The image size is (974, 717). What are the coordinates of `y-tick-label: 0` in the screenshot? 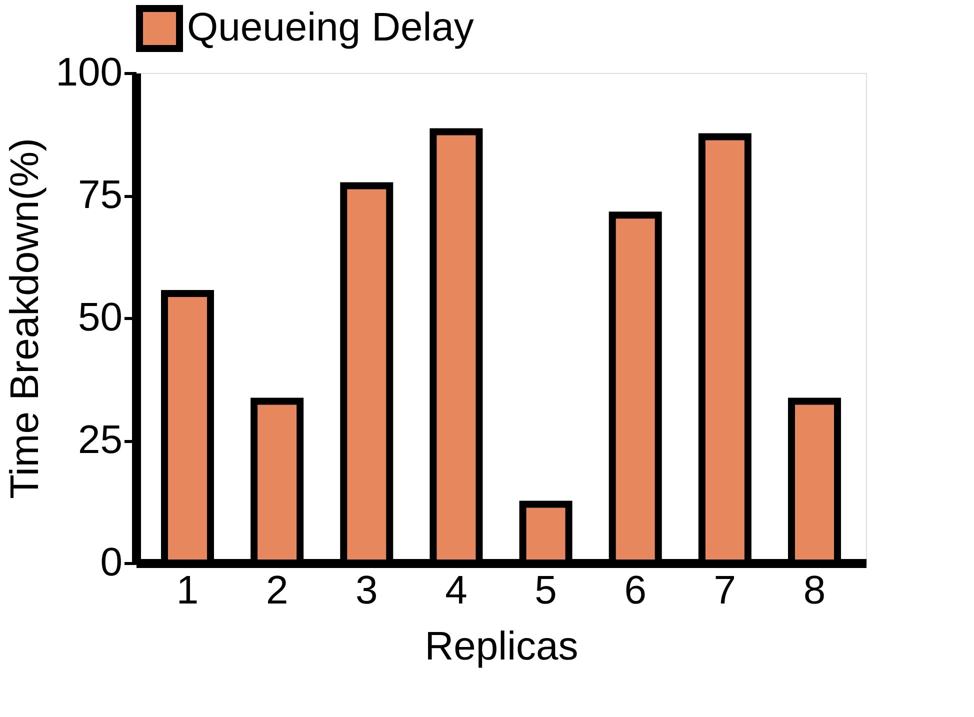 It's located at (111, 562).